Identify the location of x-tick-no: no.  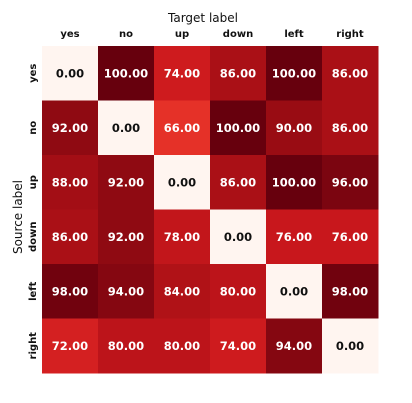
(126, 34).